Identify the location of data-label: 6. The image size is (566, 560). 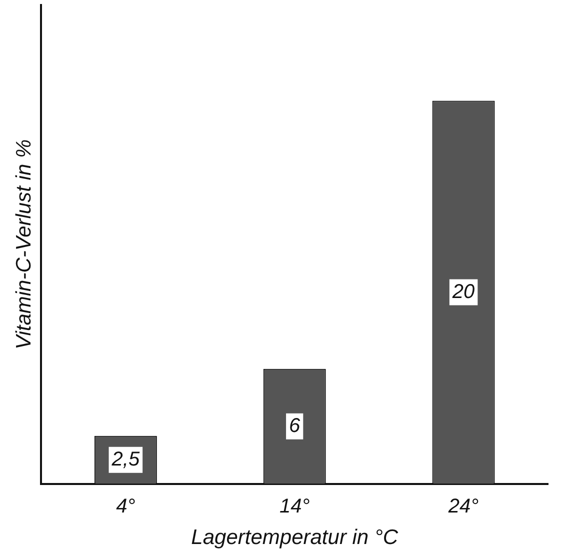
(295, 425).